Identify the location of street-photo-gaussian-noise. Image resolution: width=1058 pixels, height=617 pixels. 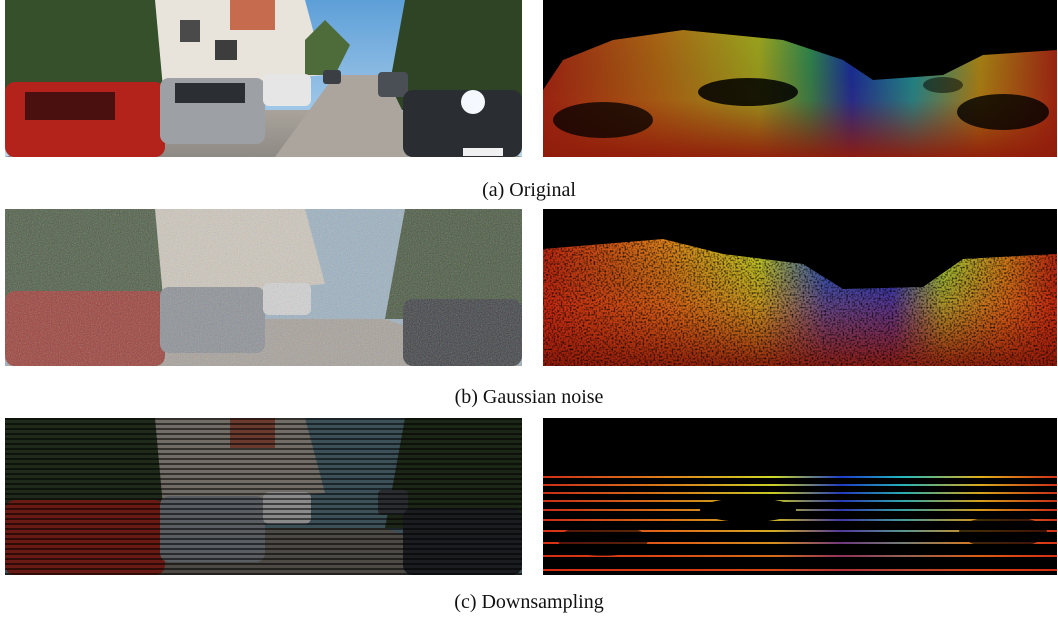
(263, 287).